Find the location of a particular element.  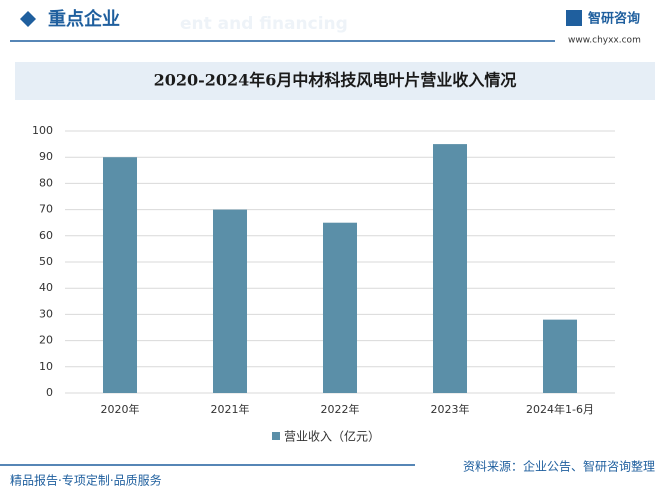

y-tick-label: 90 is located at coordinates (46, 156).